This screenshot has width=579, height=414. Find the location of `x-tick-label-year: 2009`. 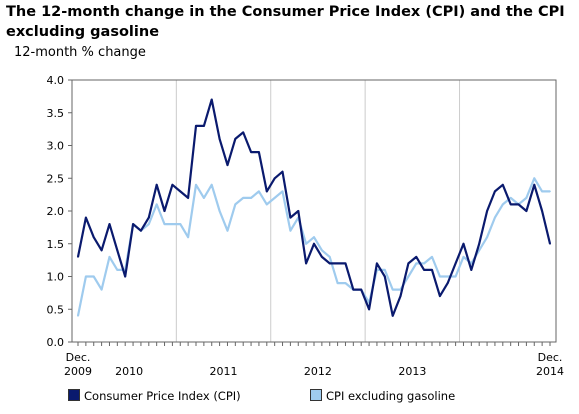

x-tick-label-year: 2009 is located at coordinates (78, 371).